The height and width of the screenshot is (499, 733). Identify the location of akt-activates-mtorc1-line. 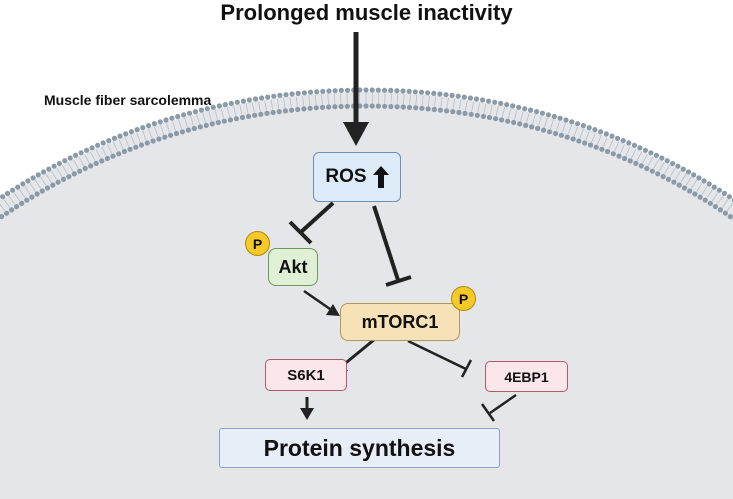
(317, 300).